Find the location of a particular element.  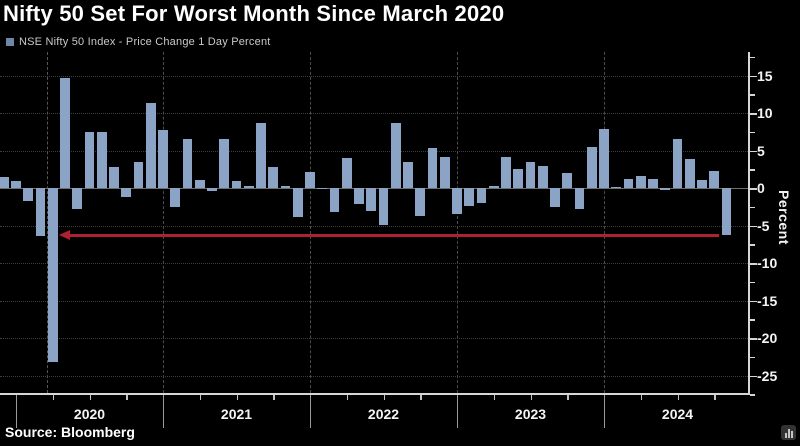

y-tick-label: -5 is located at coordinates (763, 225).